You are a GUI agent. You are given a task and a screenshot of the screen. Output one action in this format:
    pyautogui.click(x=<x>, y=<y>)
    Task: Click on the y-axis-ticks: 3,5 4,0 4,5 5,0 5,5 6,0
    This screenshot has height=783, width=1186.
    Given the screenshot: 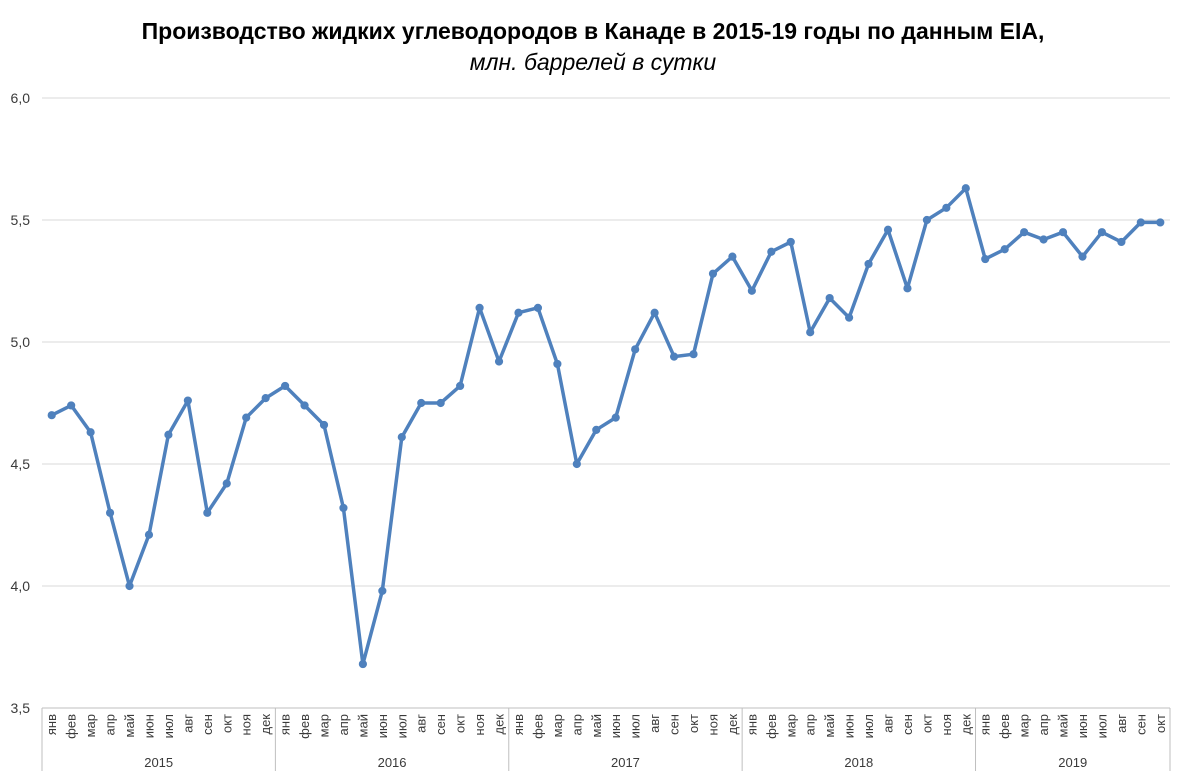 What is the action you would take?
    pyautogui.click(x=21, y=403)
    